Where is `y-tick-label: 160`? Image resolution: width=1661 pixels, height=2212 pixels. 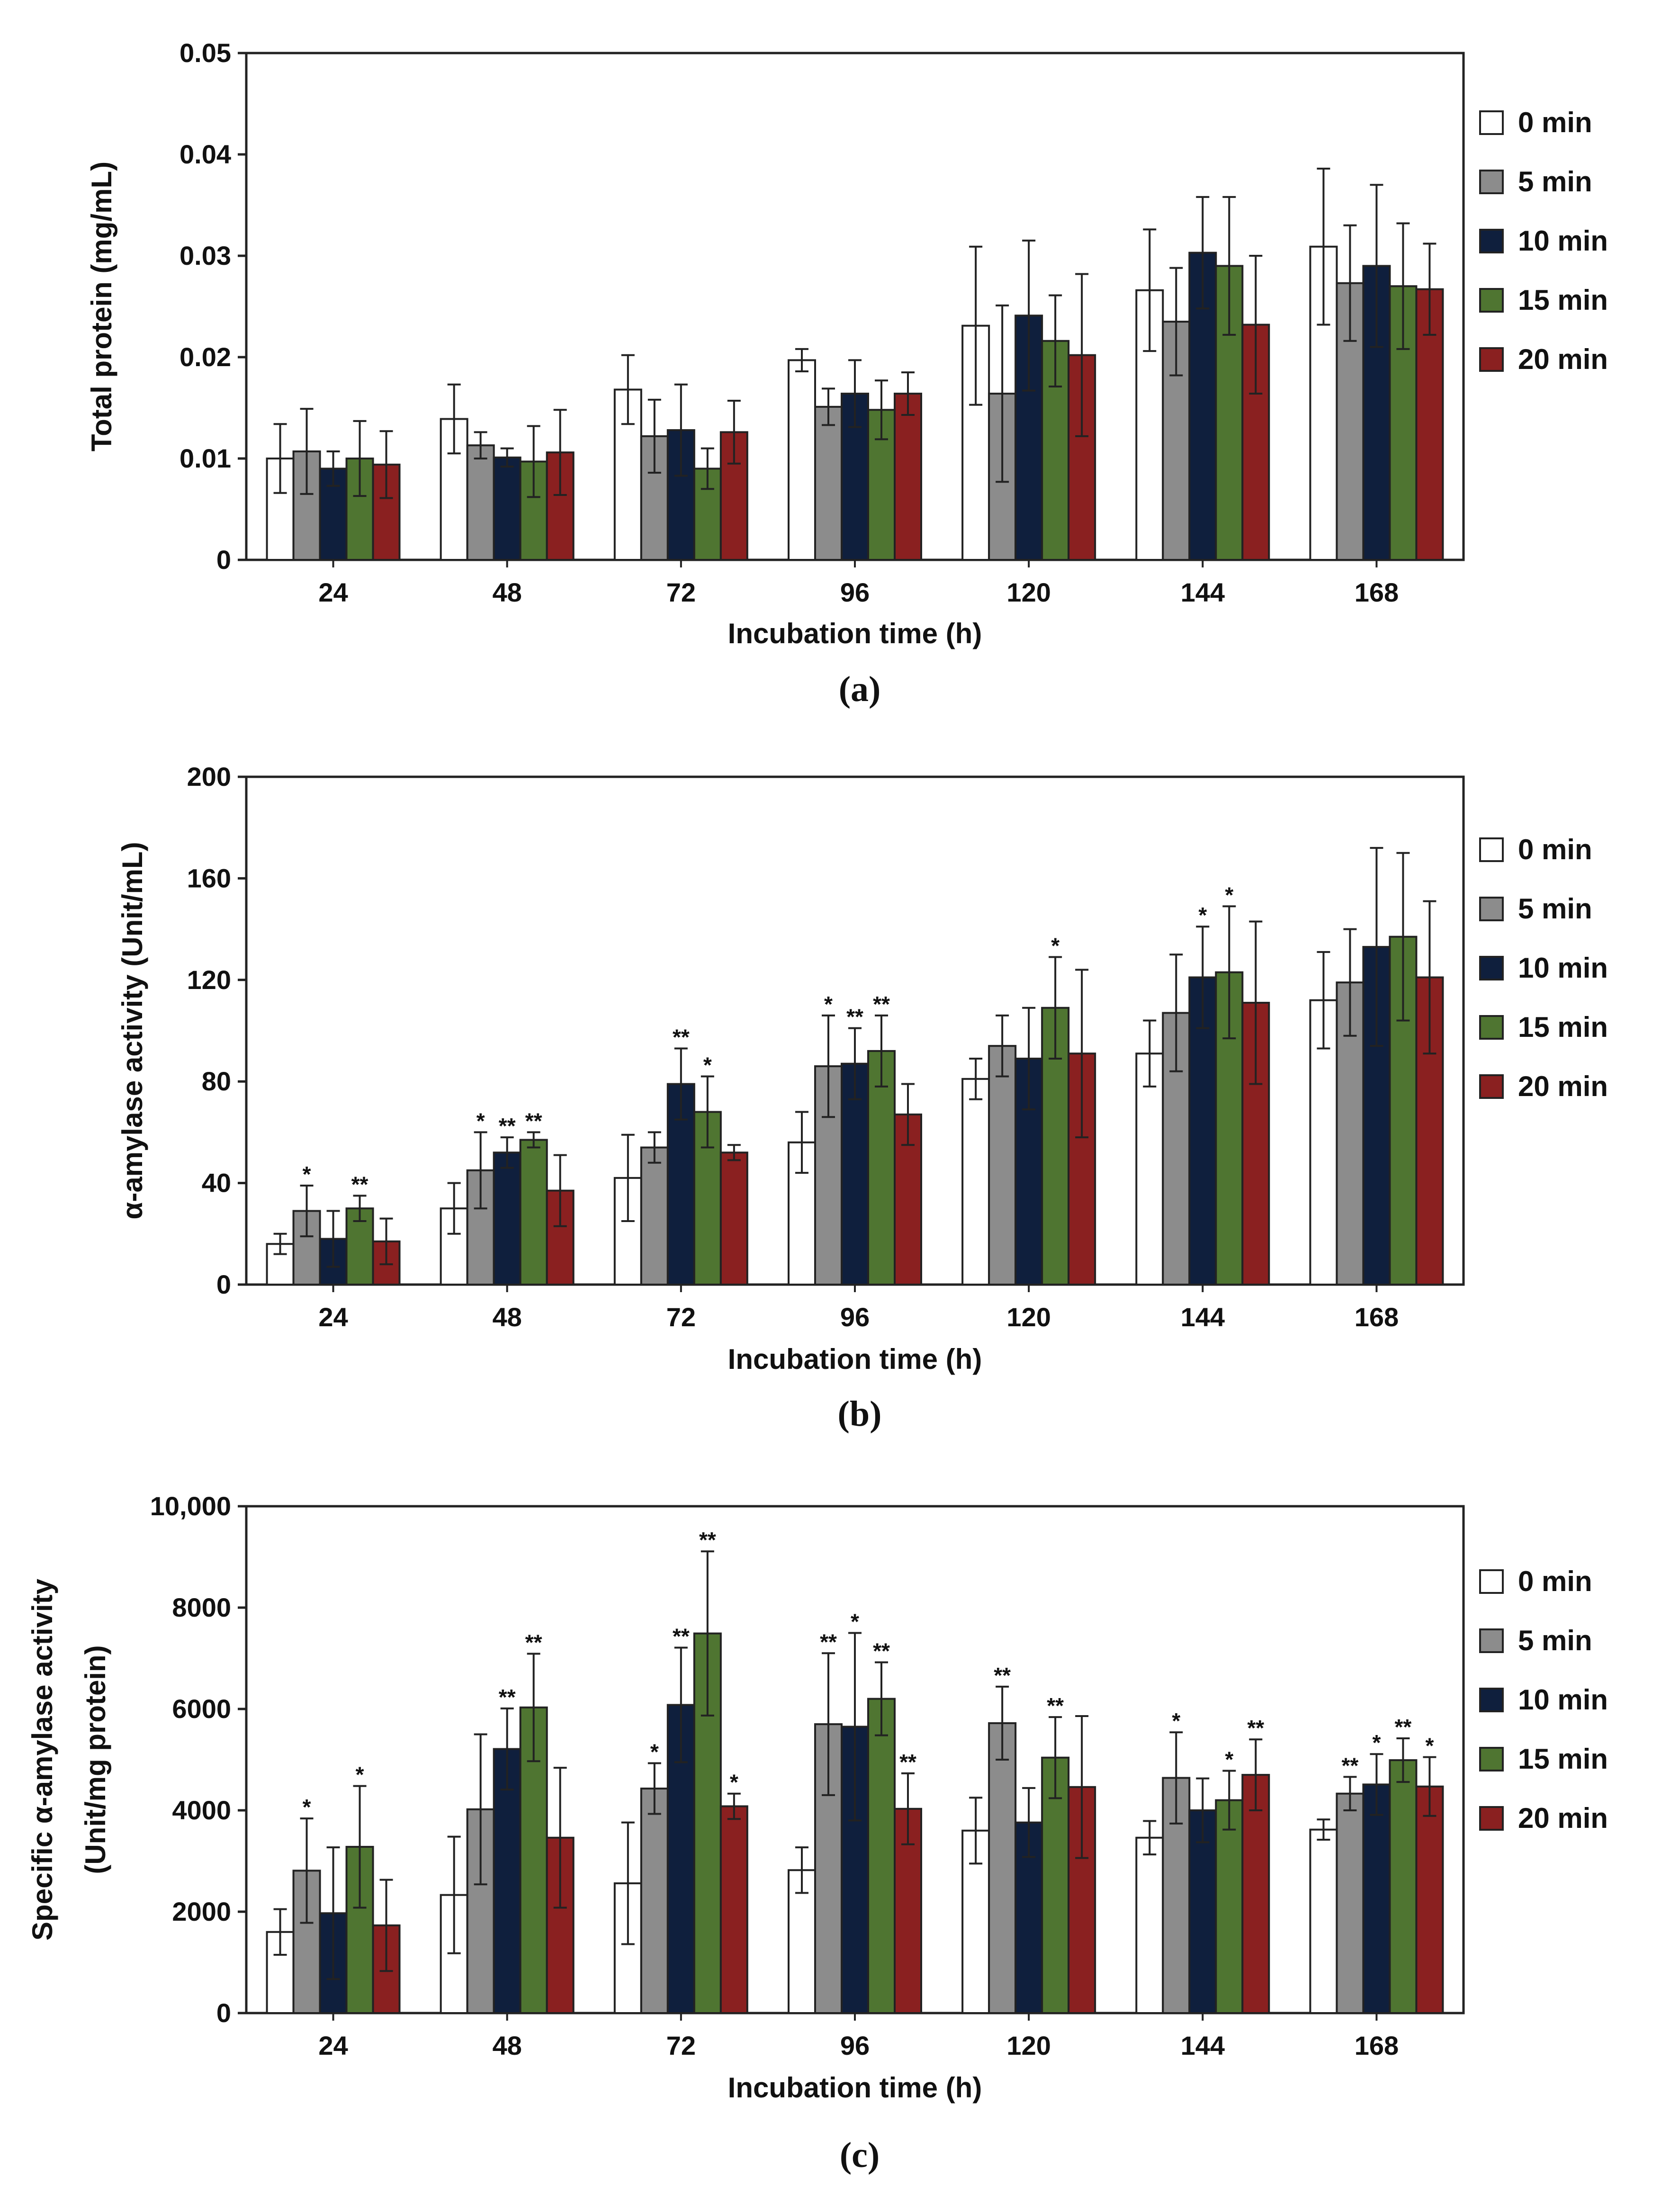
y-tick-label: 160 is located at coordinates (209, 878).